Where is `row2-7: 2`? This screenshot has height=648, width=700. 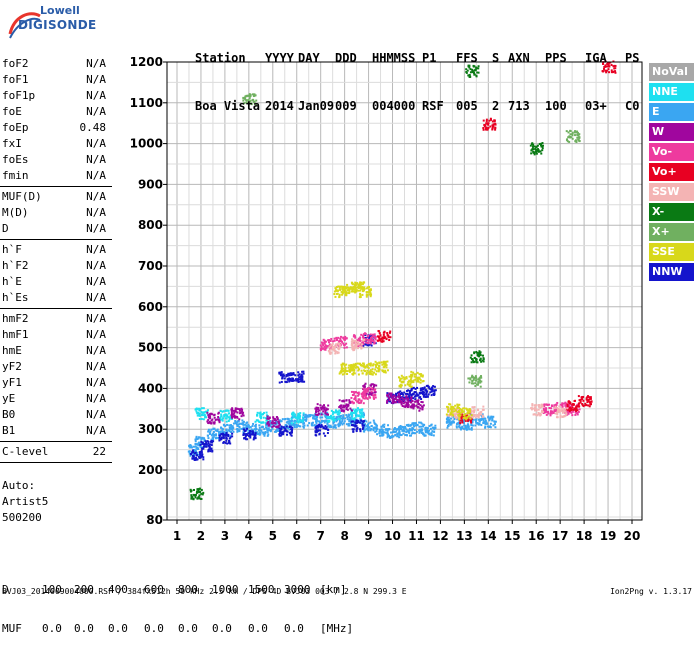 row2-7: 2 is located at coordinates (496, 106).